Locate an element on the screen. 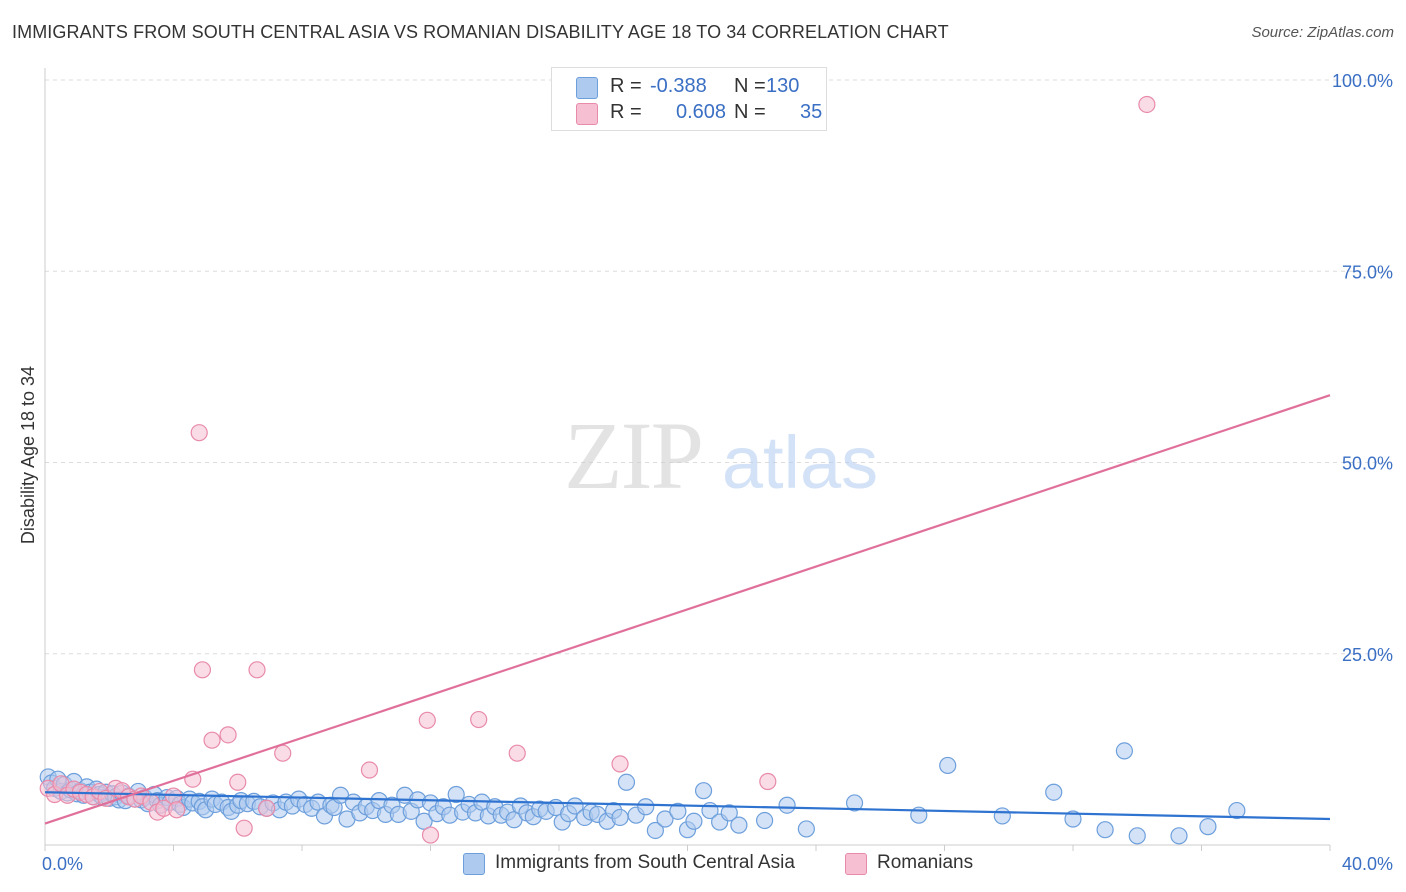 This screenshot has height=892, width=1406. legend-swatch-blue is located at coordinates (474, 864).